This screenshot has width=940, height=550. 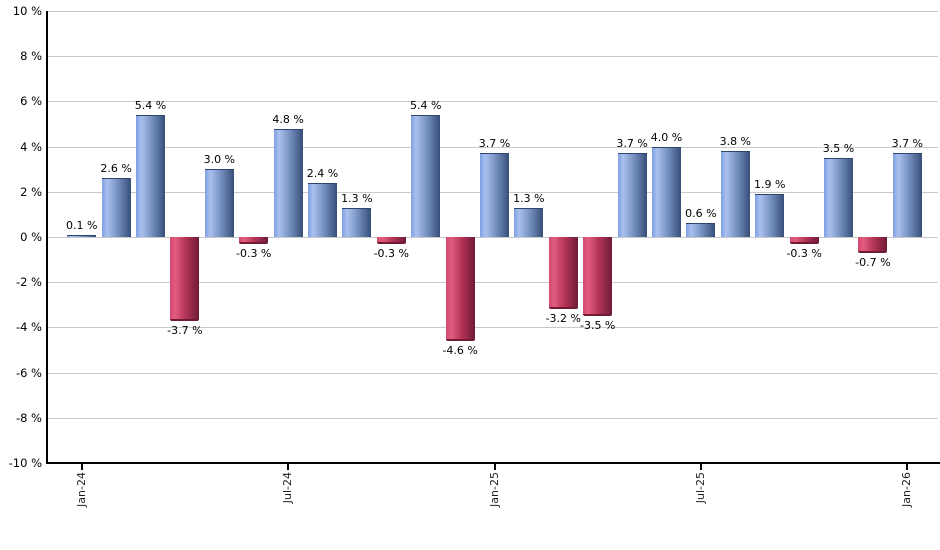 I want to click on x-axis-tick-label: Jan-26, so click(x=907, y=489).